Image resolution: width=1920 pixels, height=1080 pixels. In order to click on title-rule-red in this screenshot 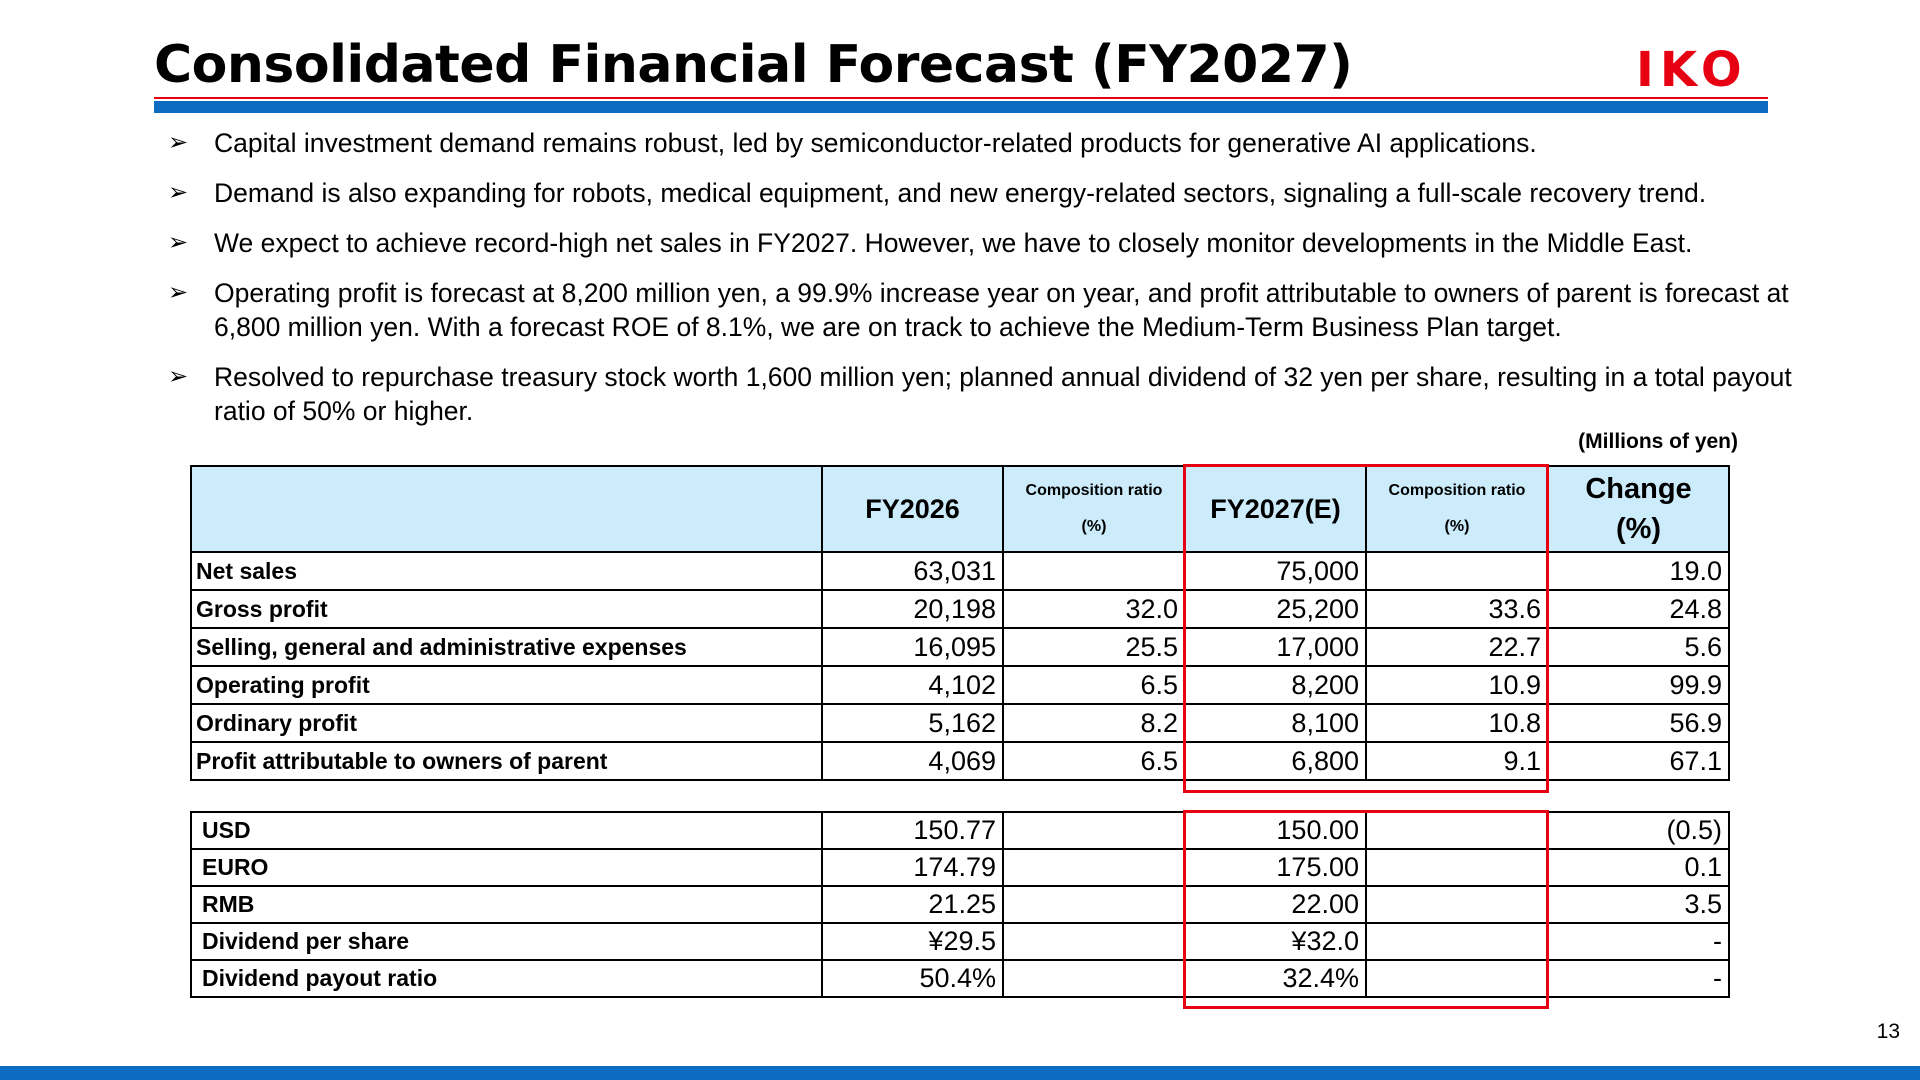, I will do `click(961, 98)`.